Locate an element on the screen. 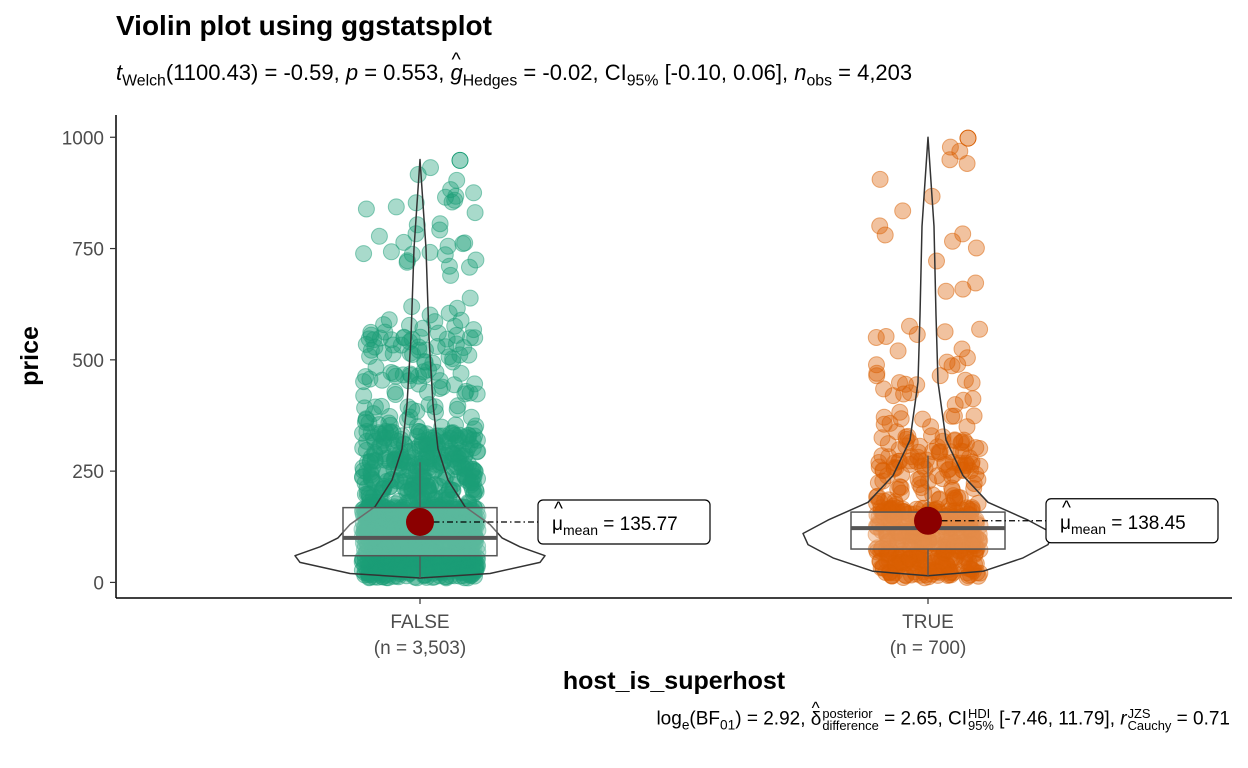 The width and height of the screenshot is (1248, 768). mean-label-box is located at coordinates (624, 522).